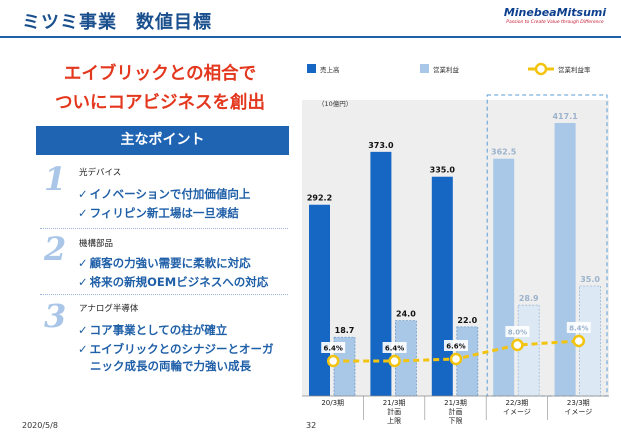  What do you see at coordinates (310, 37) in the screenshot?
I see `header-divider` at bounding box center [310, 37].